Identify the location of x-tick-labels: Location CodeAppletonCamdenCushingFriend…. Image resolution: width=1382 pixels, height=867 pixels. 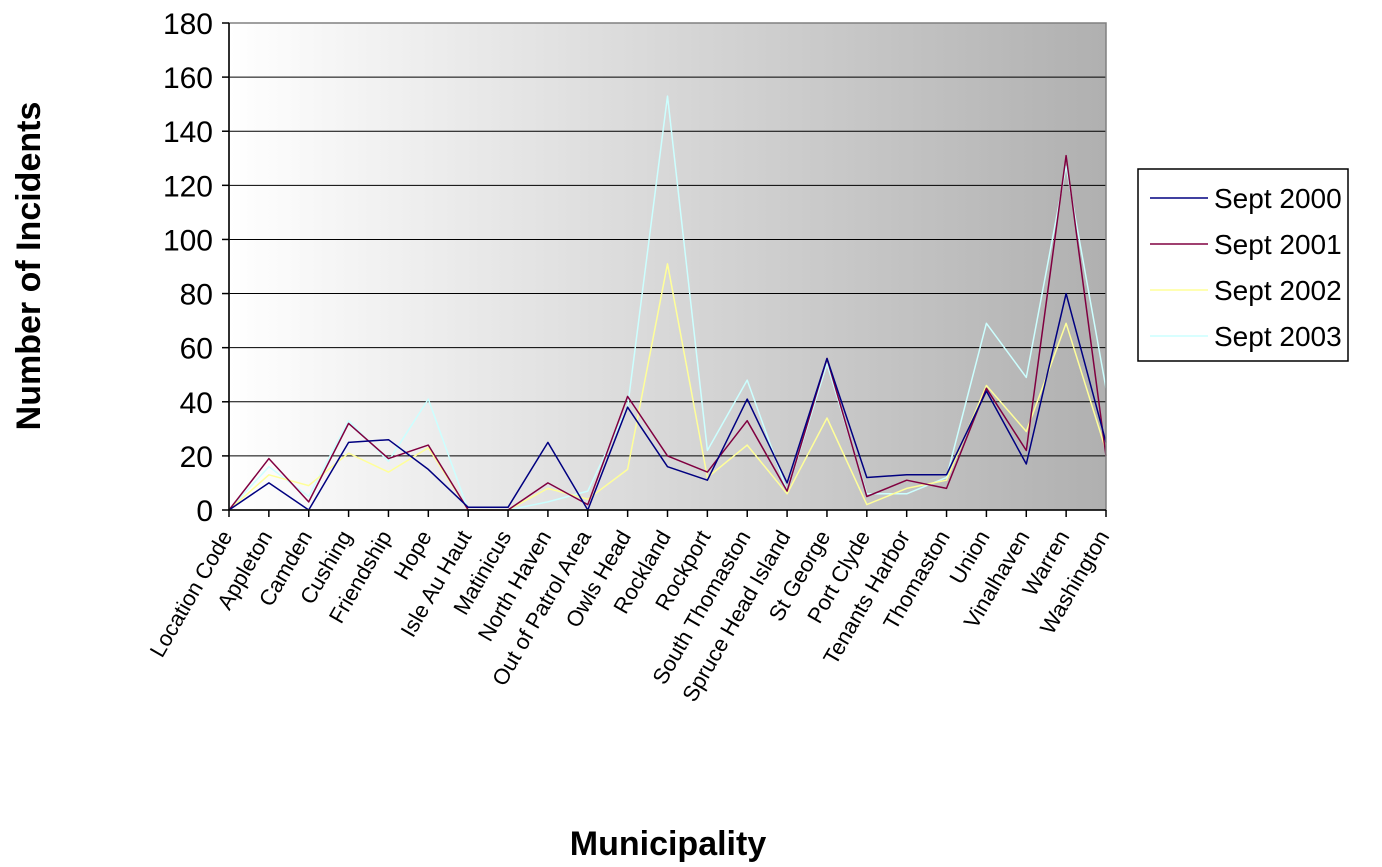
(630, 615).